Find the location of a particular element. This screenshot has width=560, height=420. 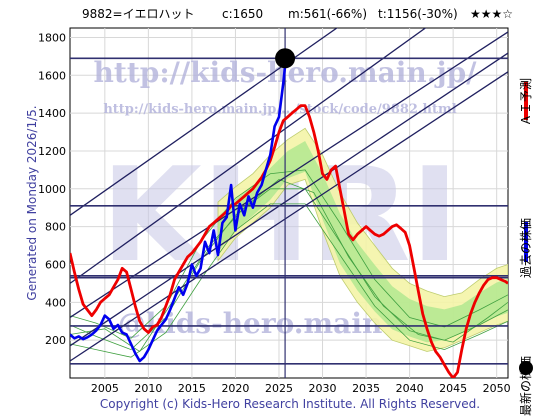

legend-swatch-latest is located at coordinates (526, 368).